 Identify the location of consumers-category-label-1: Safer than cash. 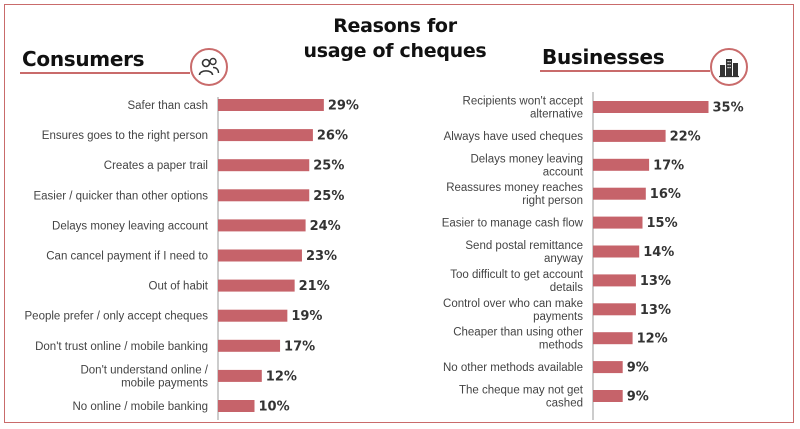
(167, 106).